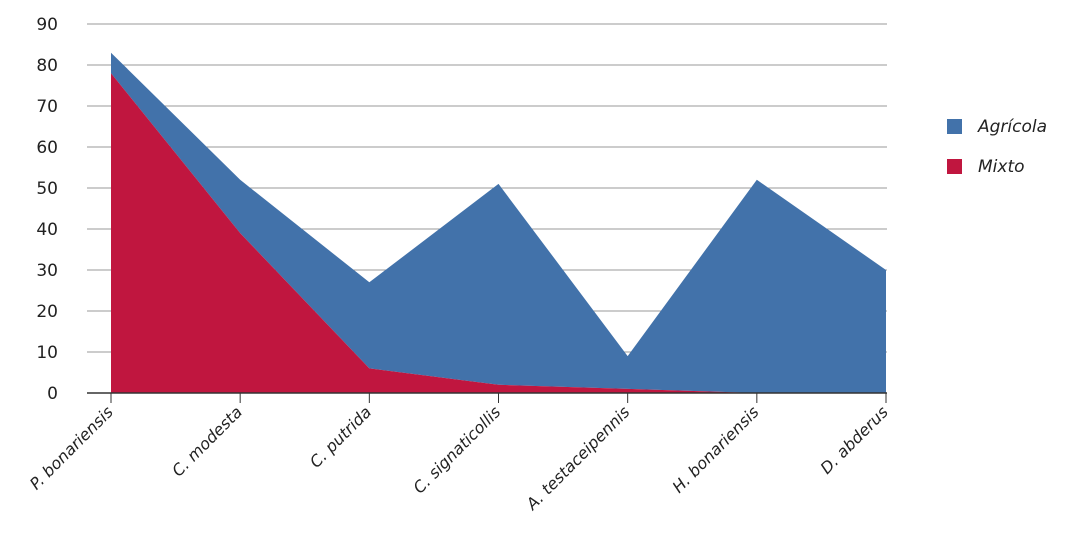  Describe the element at coordinates (47, 189) in the screenshot. I see `y-tick-label: 50` at that location.